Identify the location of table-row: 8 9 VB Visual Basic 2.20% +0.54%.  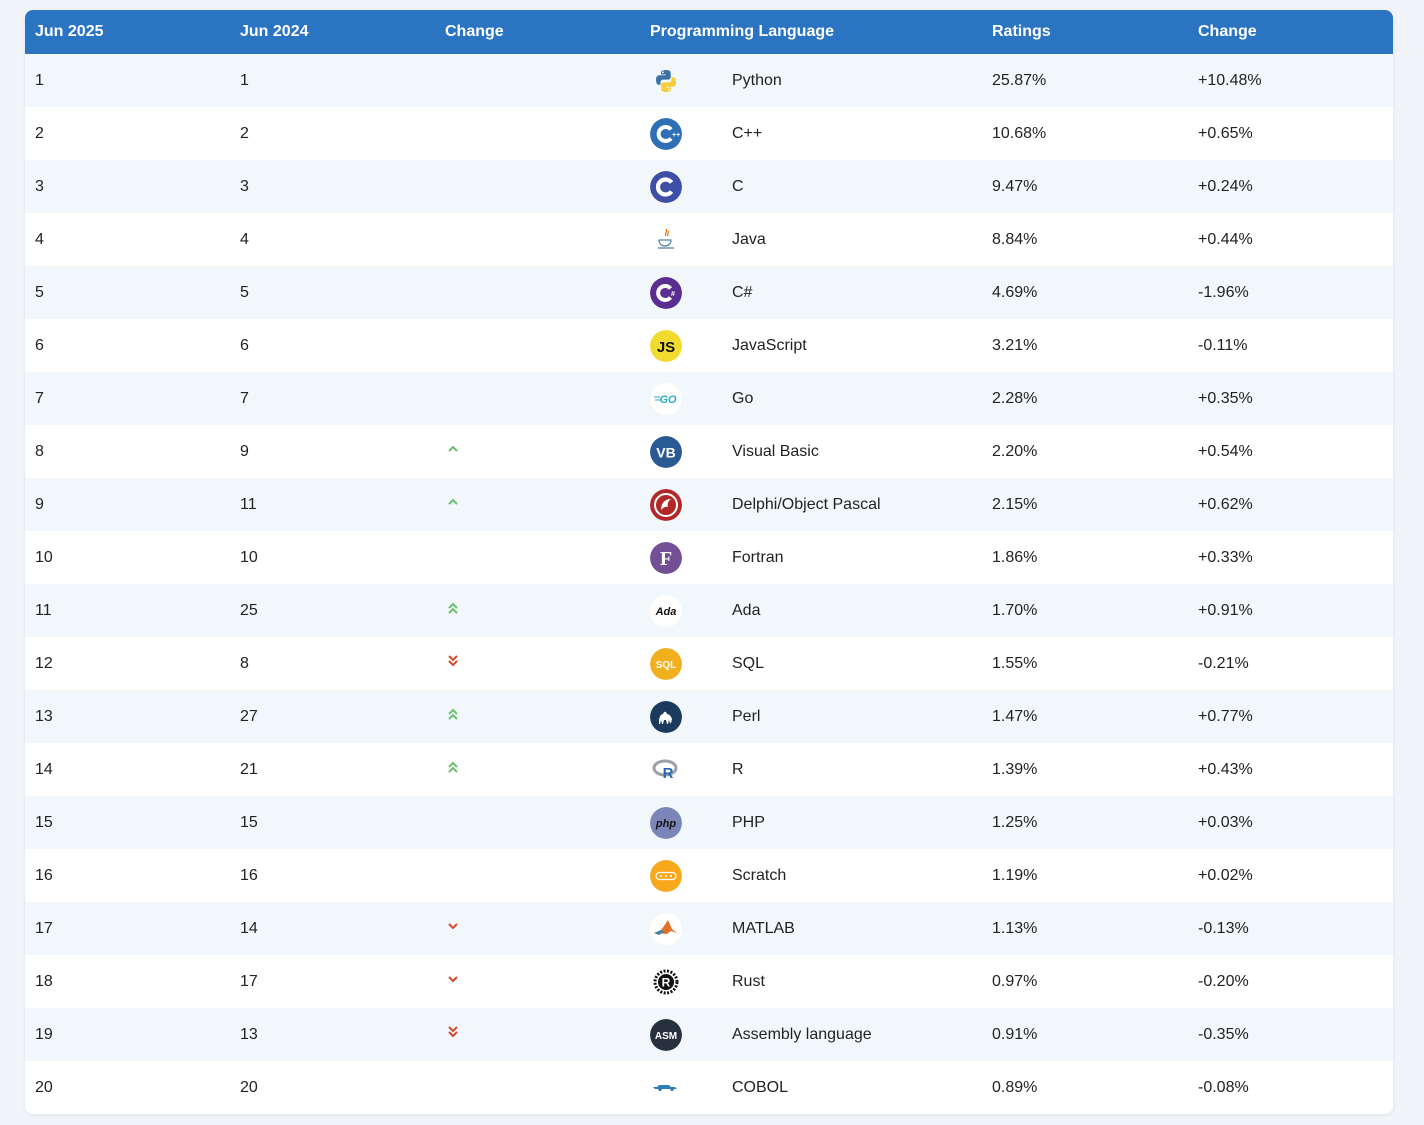
(709, 451).